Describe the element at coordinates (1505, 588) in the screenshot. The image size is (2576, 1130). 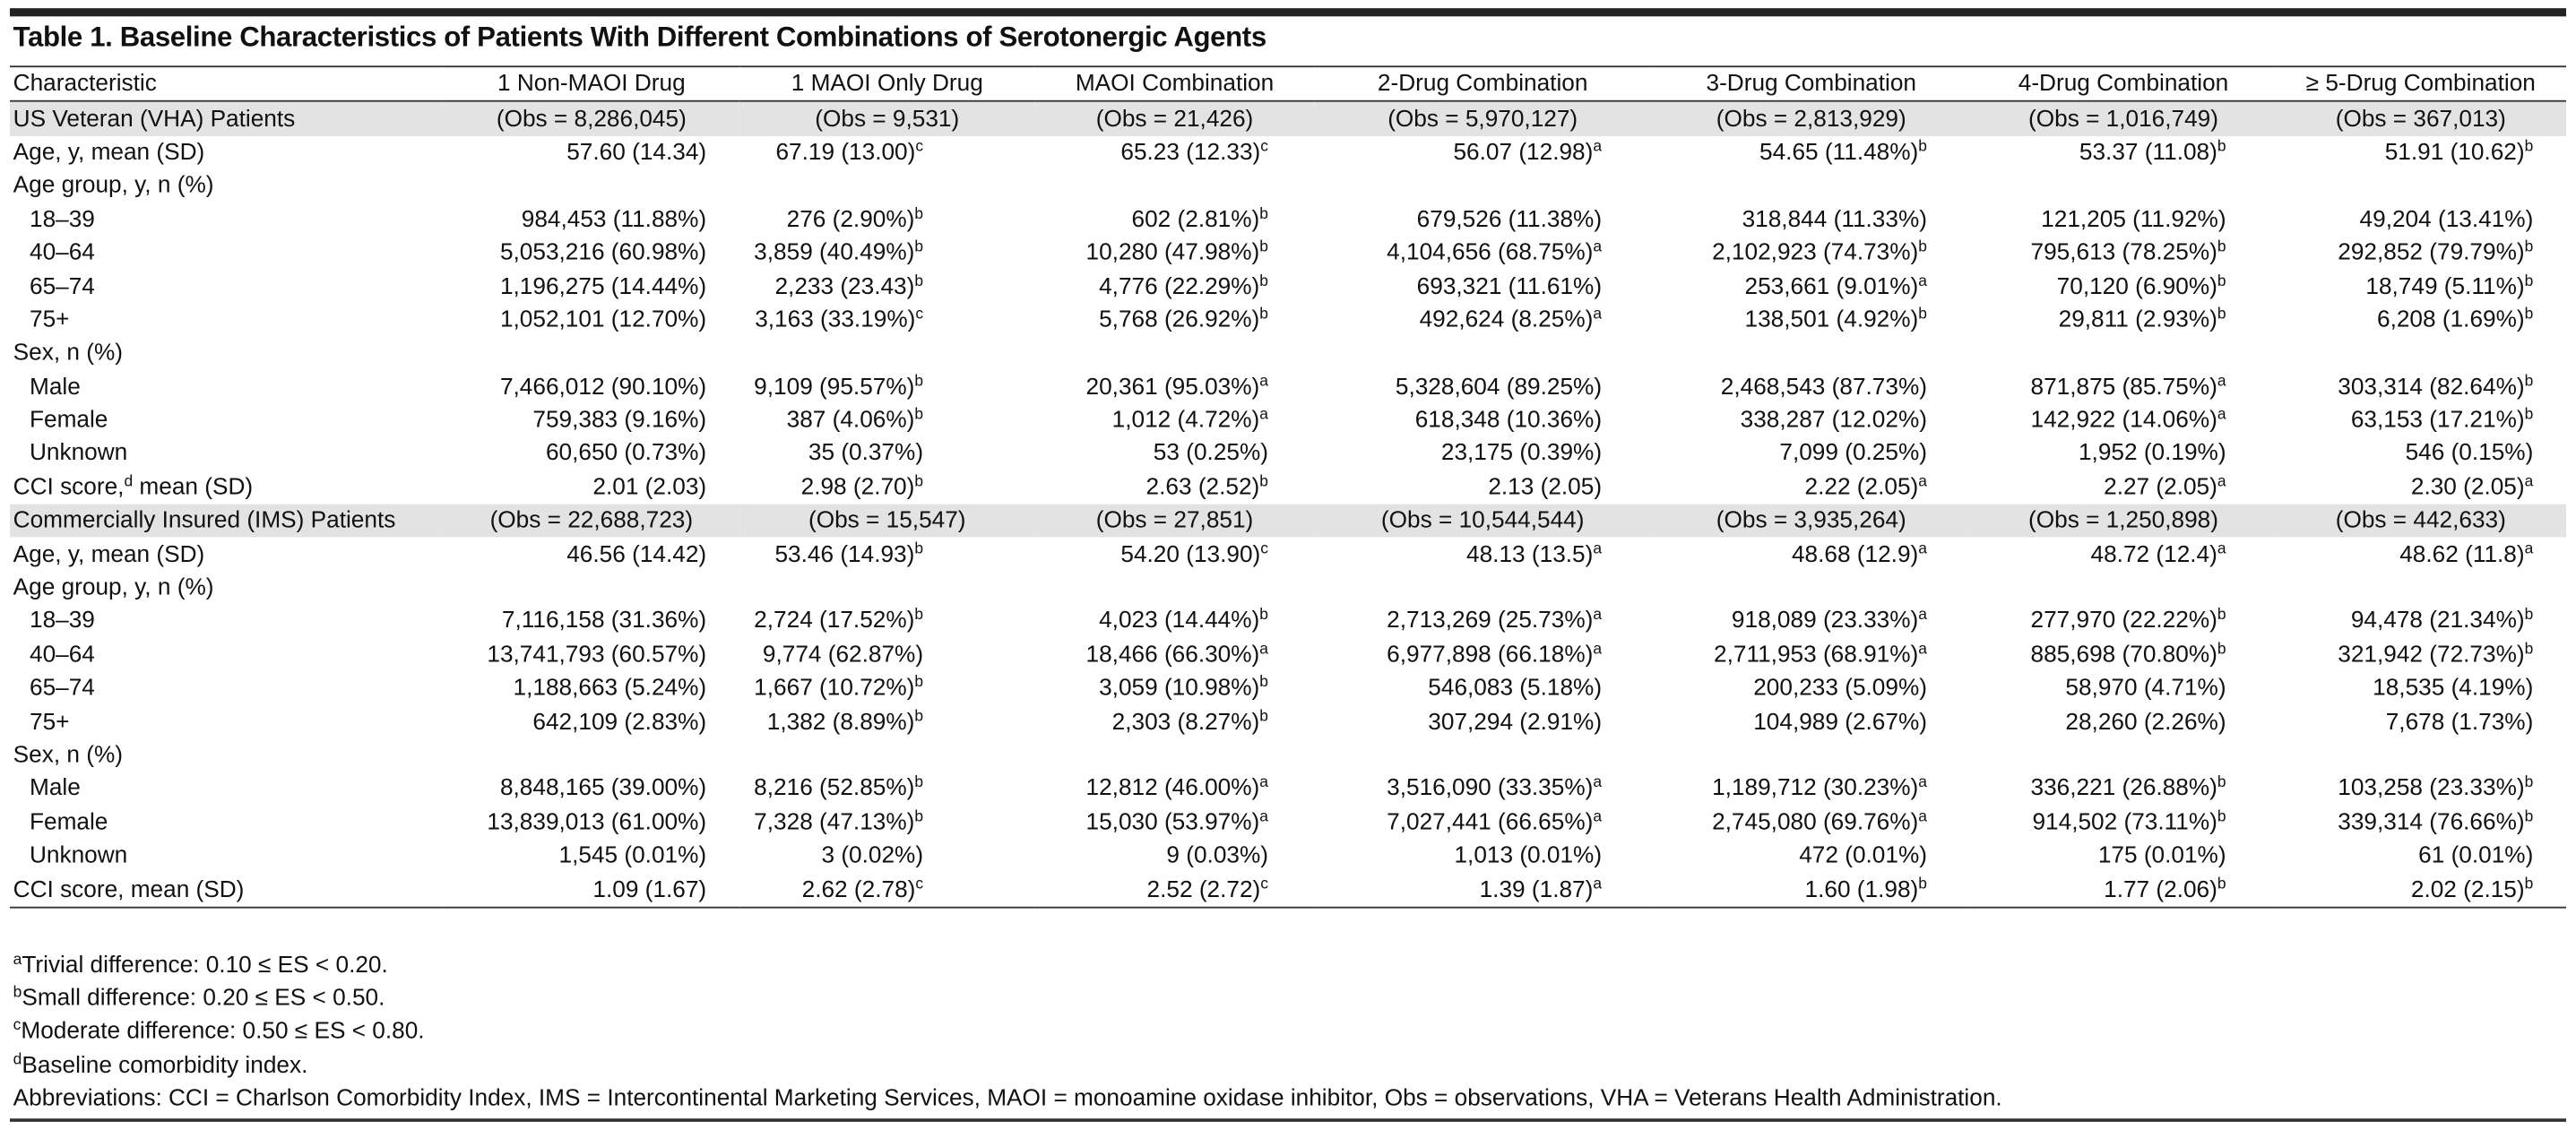
I see `cell` at that location.